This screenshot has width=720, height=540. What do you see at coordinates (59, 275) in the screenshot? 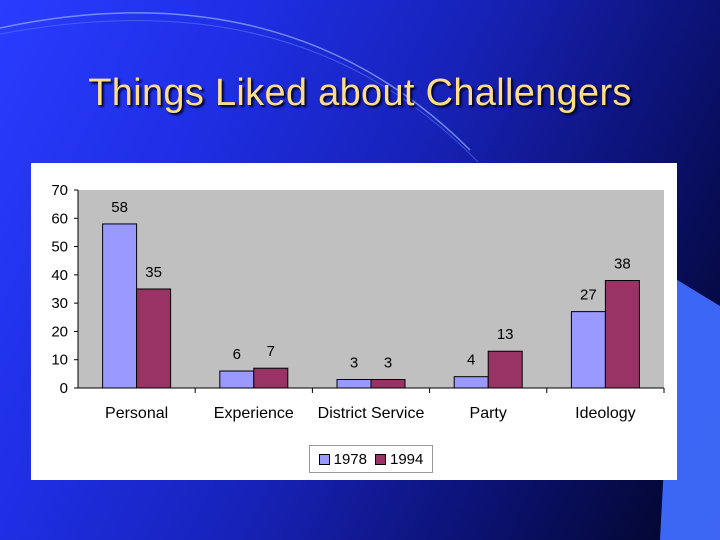
I see `y-tick-label: 40` at bounding box center [59, 275].